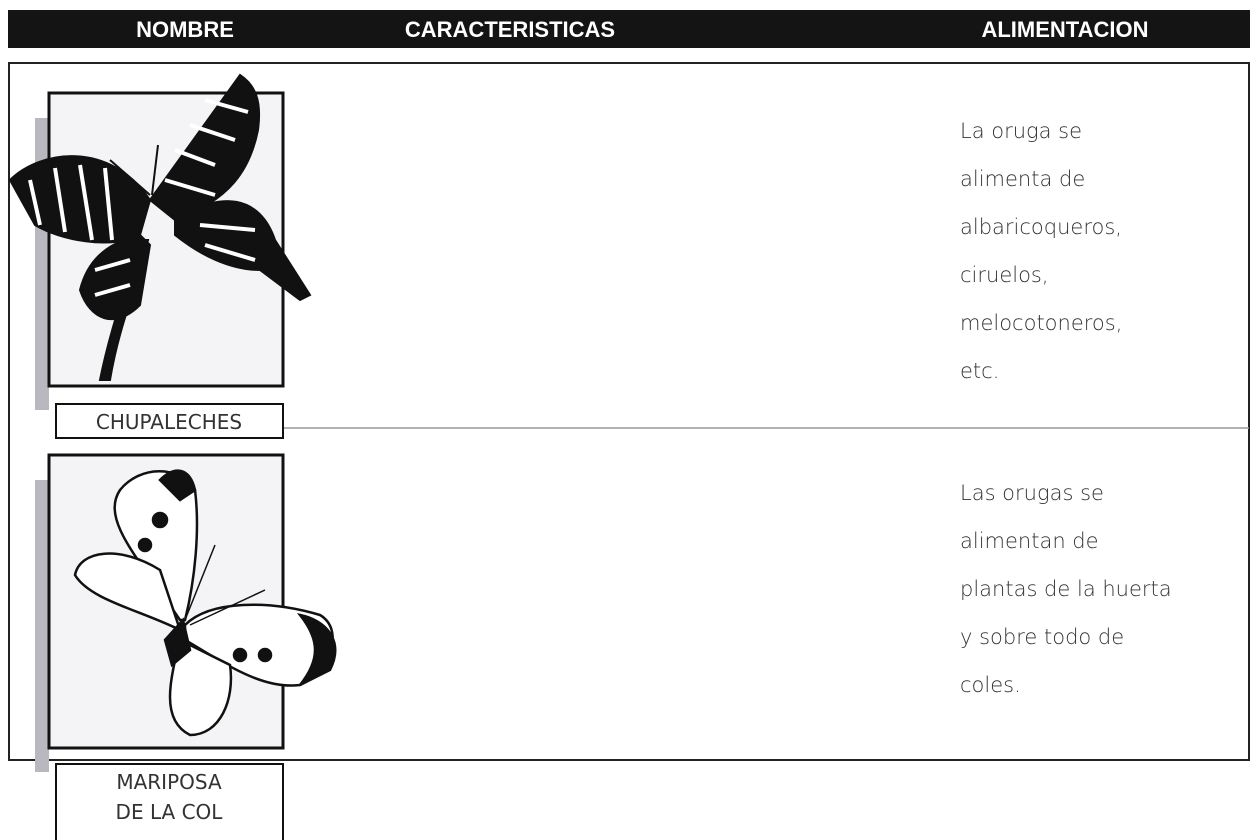 The width and height of the screenshot is (1255, 840). I want to click on food-text: alimentan de, so click(1029, 541).